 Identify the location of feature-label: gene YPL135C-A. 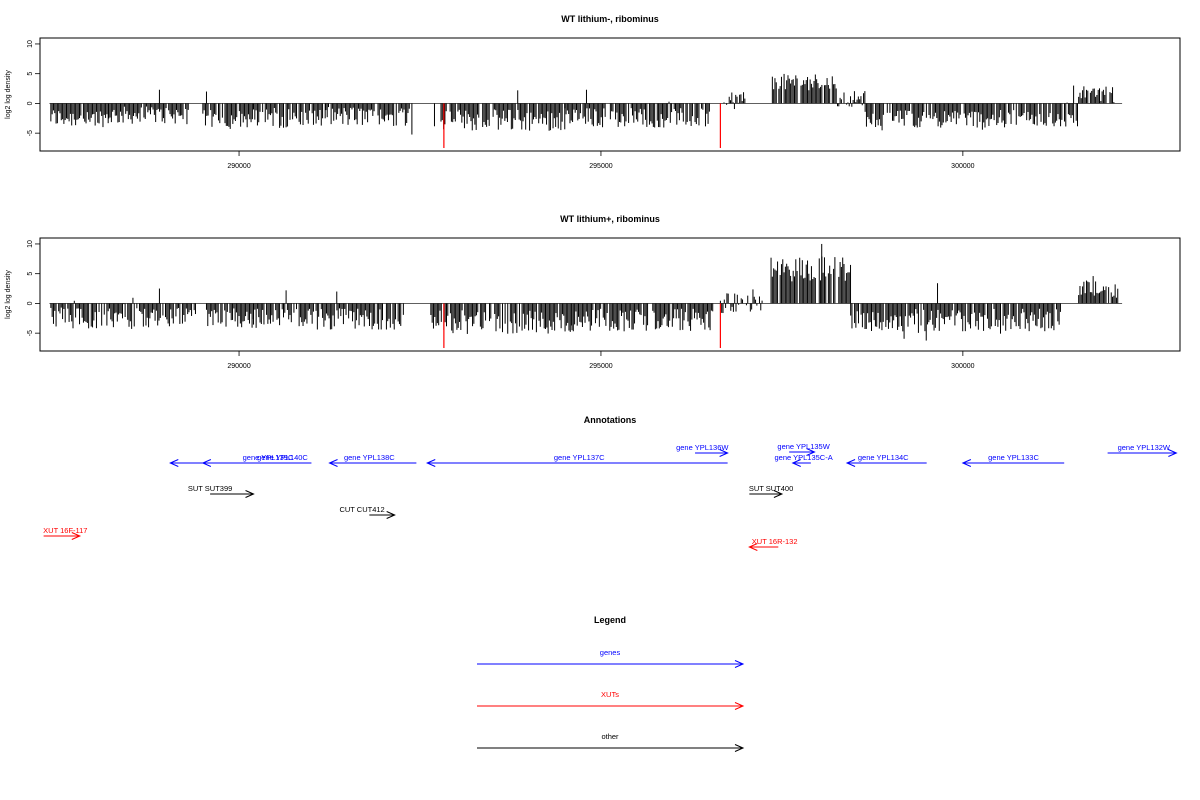
(803, 457).